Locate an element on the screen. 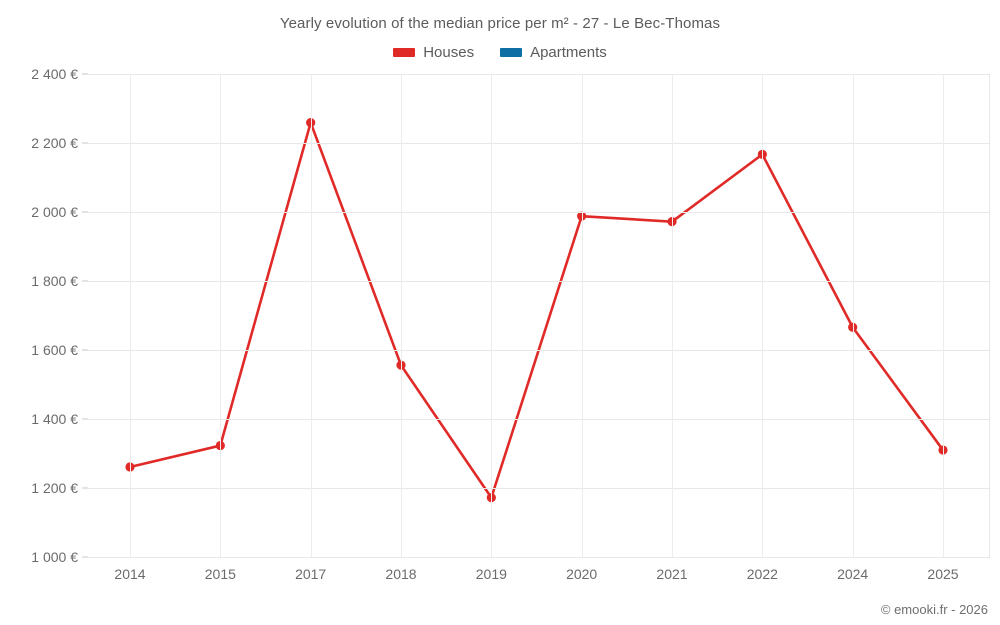 The width and height of the screenshot is (1000, 625). x-axis-tick-label: 2015 is located at coordinates (220, 574).